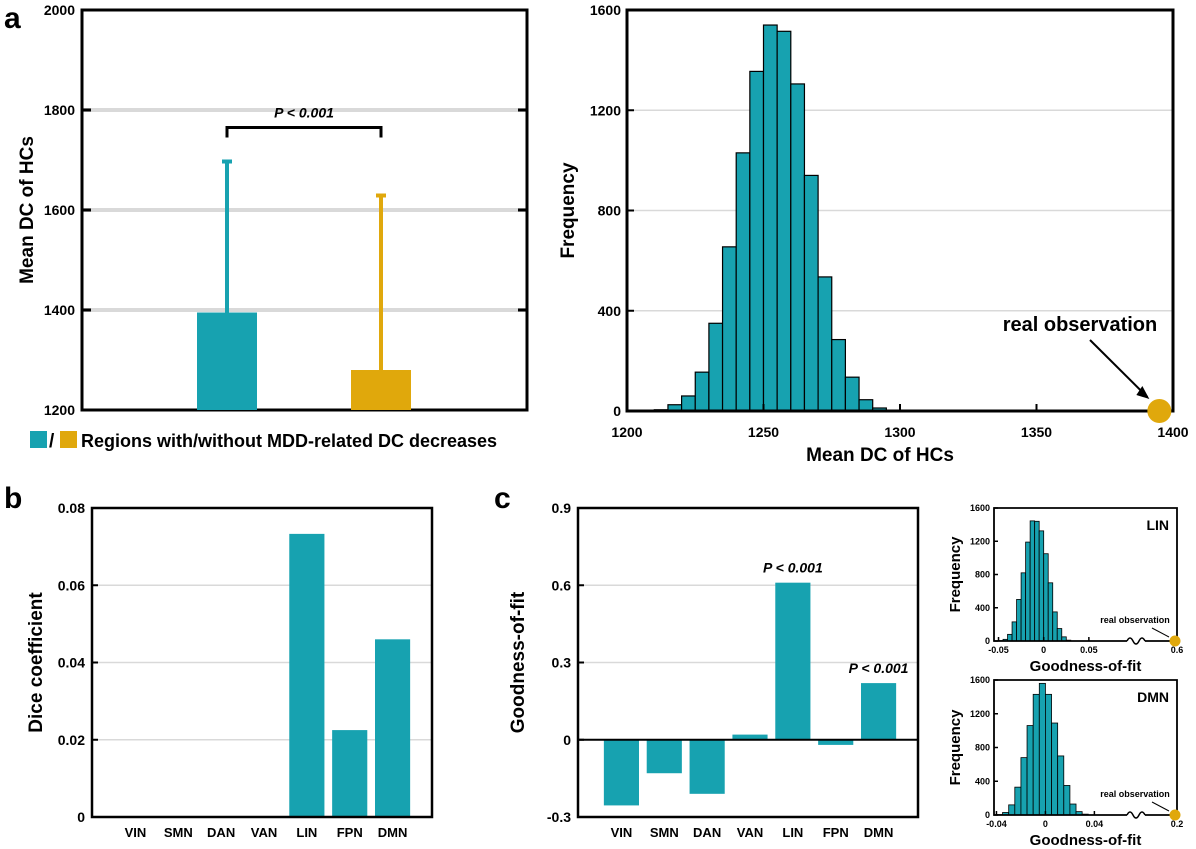 This screenshot has height=849, width=1196. Describe the element at coordinates (1175, 641) in the screenshot. I see `real-observation-marker` at that location.